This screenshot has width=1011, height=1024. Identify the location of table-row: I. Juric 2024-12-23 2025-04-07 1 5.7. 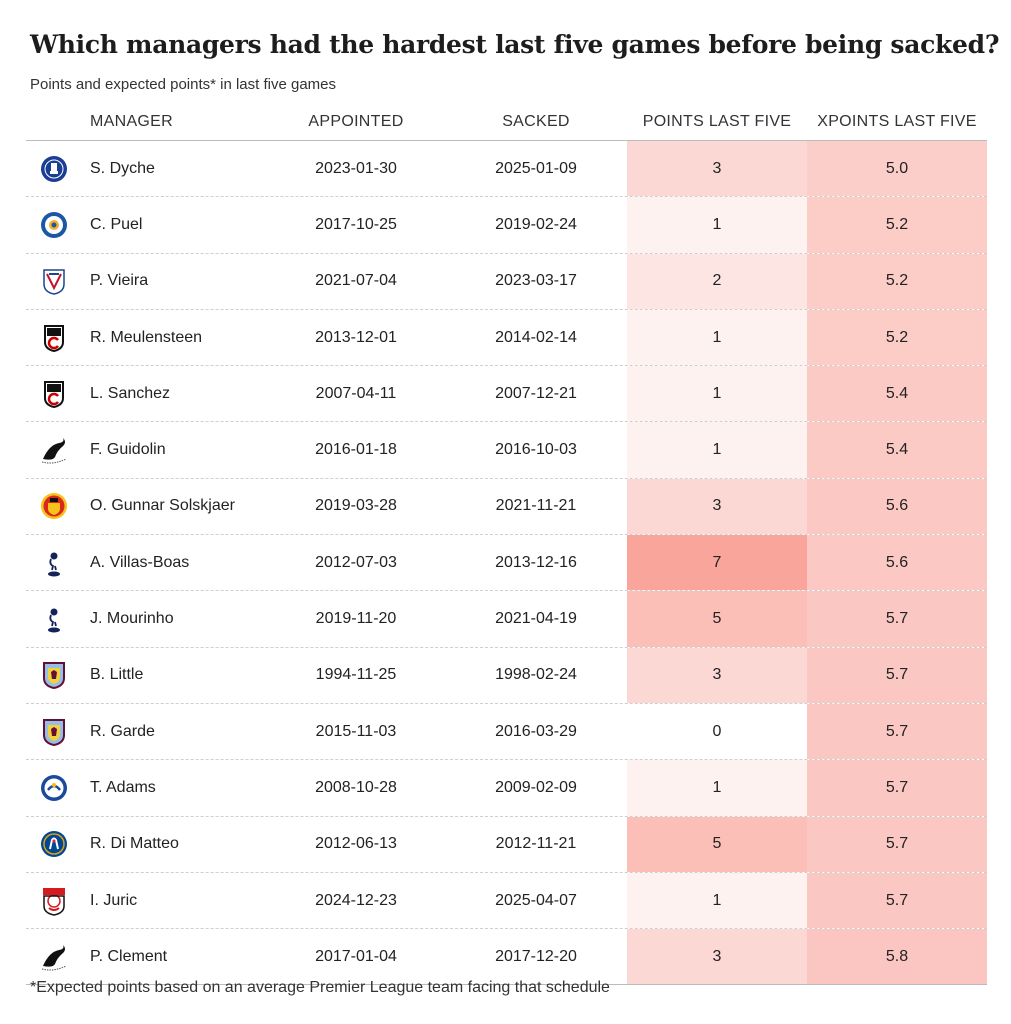
(506, 901).